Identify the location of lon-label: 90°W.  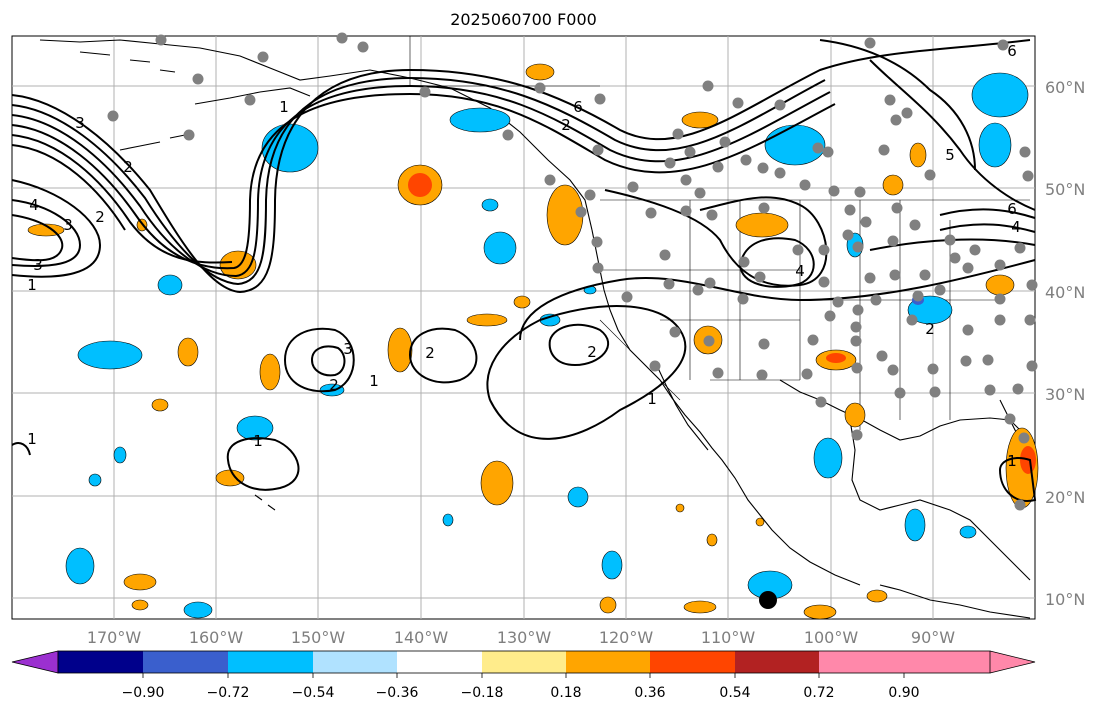
(933, 637).